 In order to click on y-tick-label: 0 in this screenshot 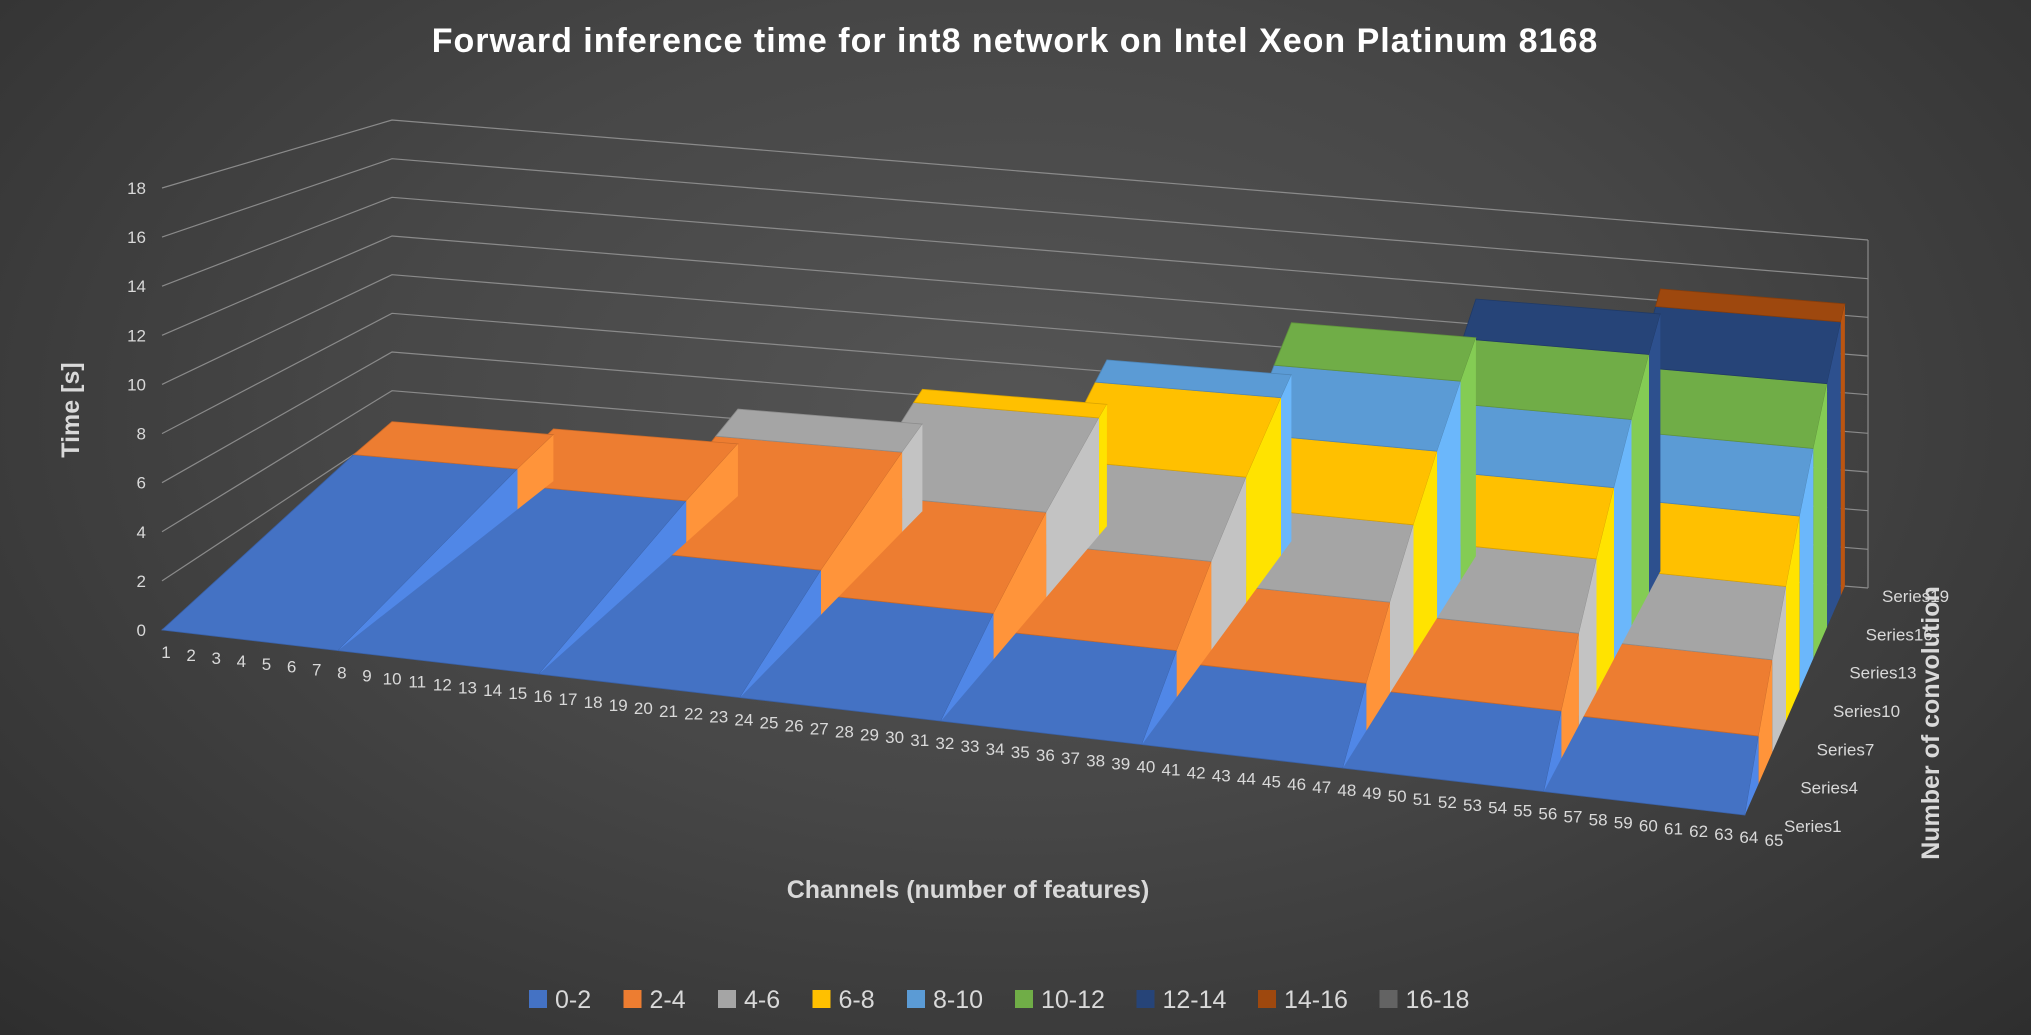, I will do `click(141, 630)`.